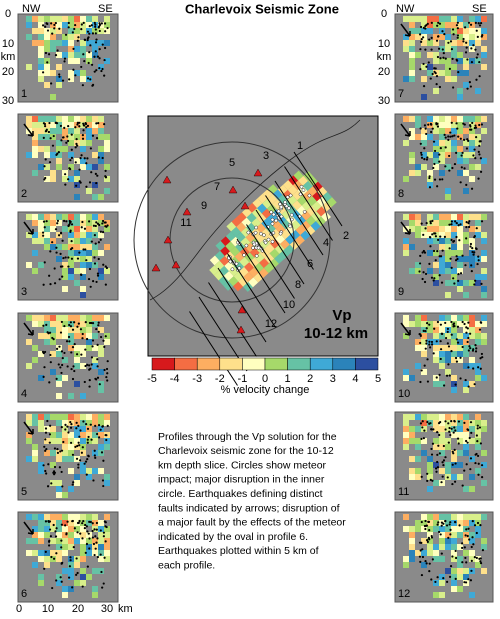 The height and width of the screenshot is (619, 500). What do you see at coordinates (19, 609) in the screenshot?
I see `distance-tick: 0` at bounding box center [19, 609].